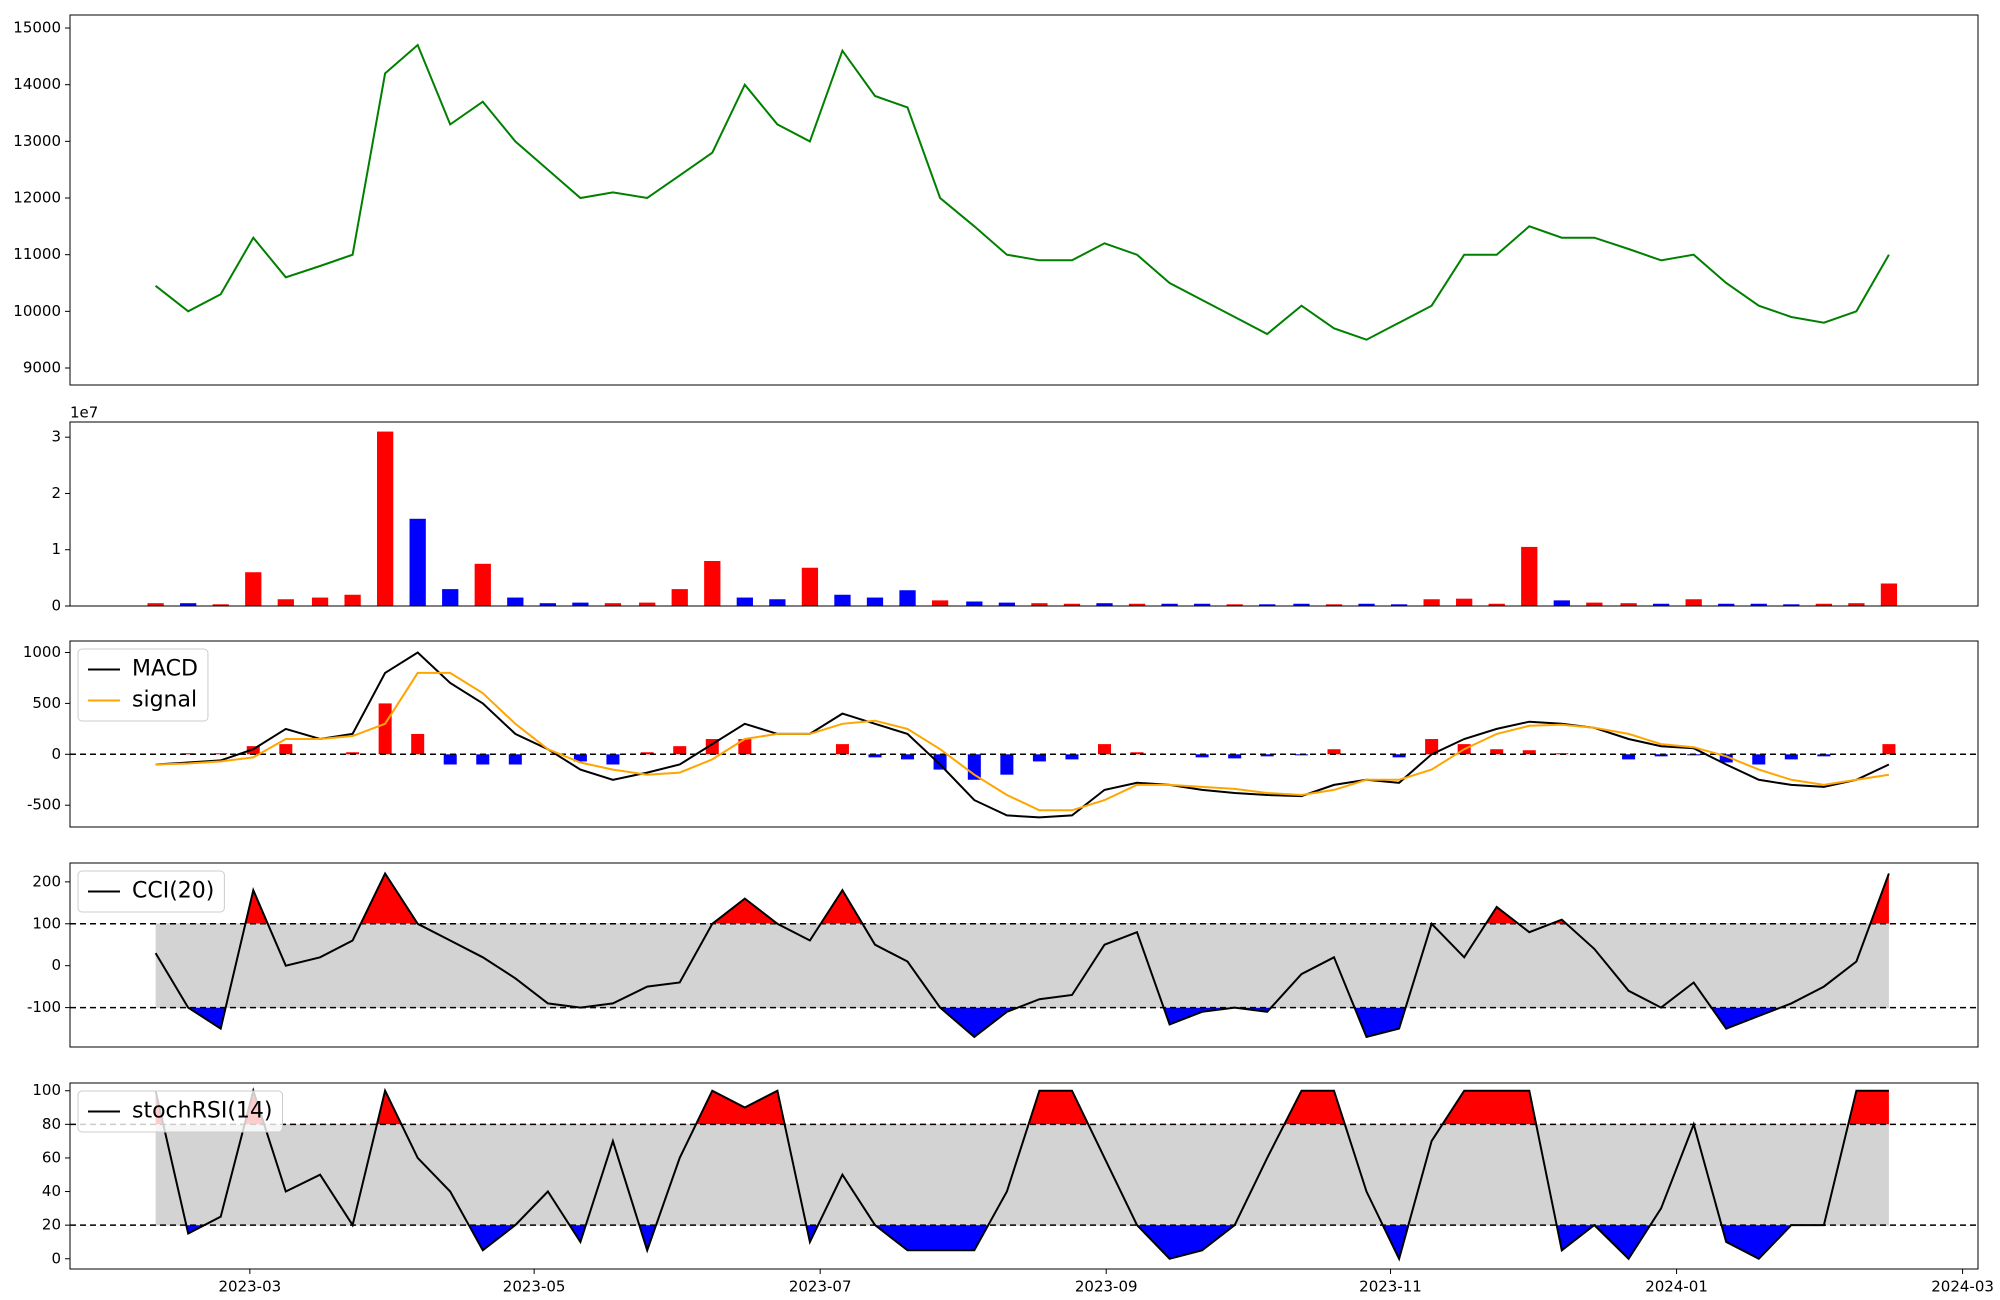 The width and height of the screenshot is (2000, 1300). What do you see at coordinates (164, 700) in the screenshot?
I see `legend-label: signal` at bounding box center [164, 700].